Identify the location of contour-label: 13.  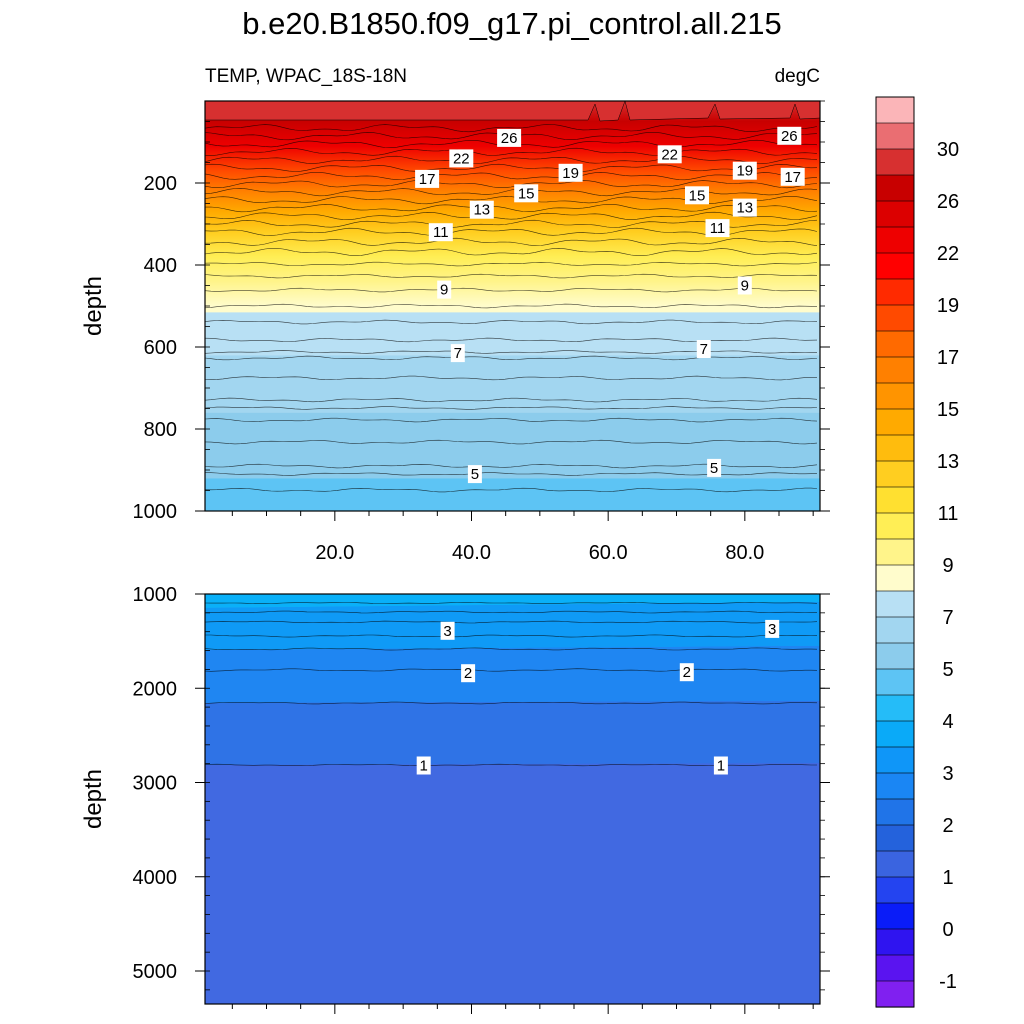
(481, 210).